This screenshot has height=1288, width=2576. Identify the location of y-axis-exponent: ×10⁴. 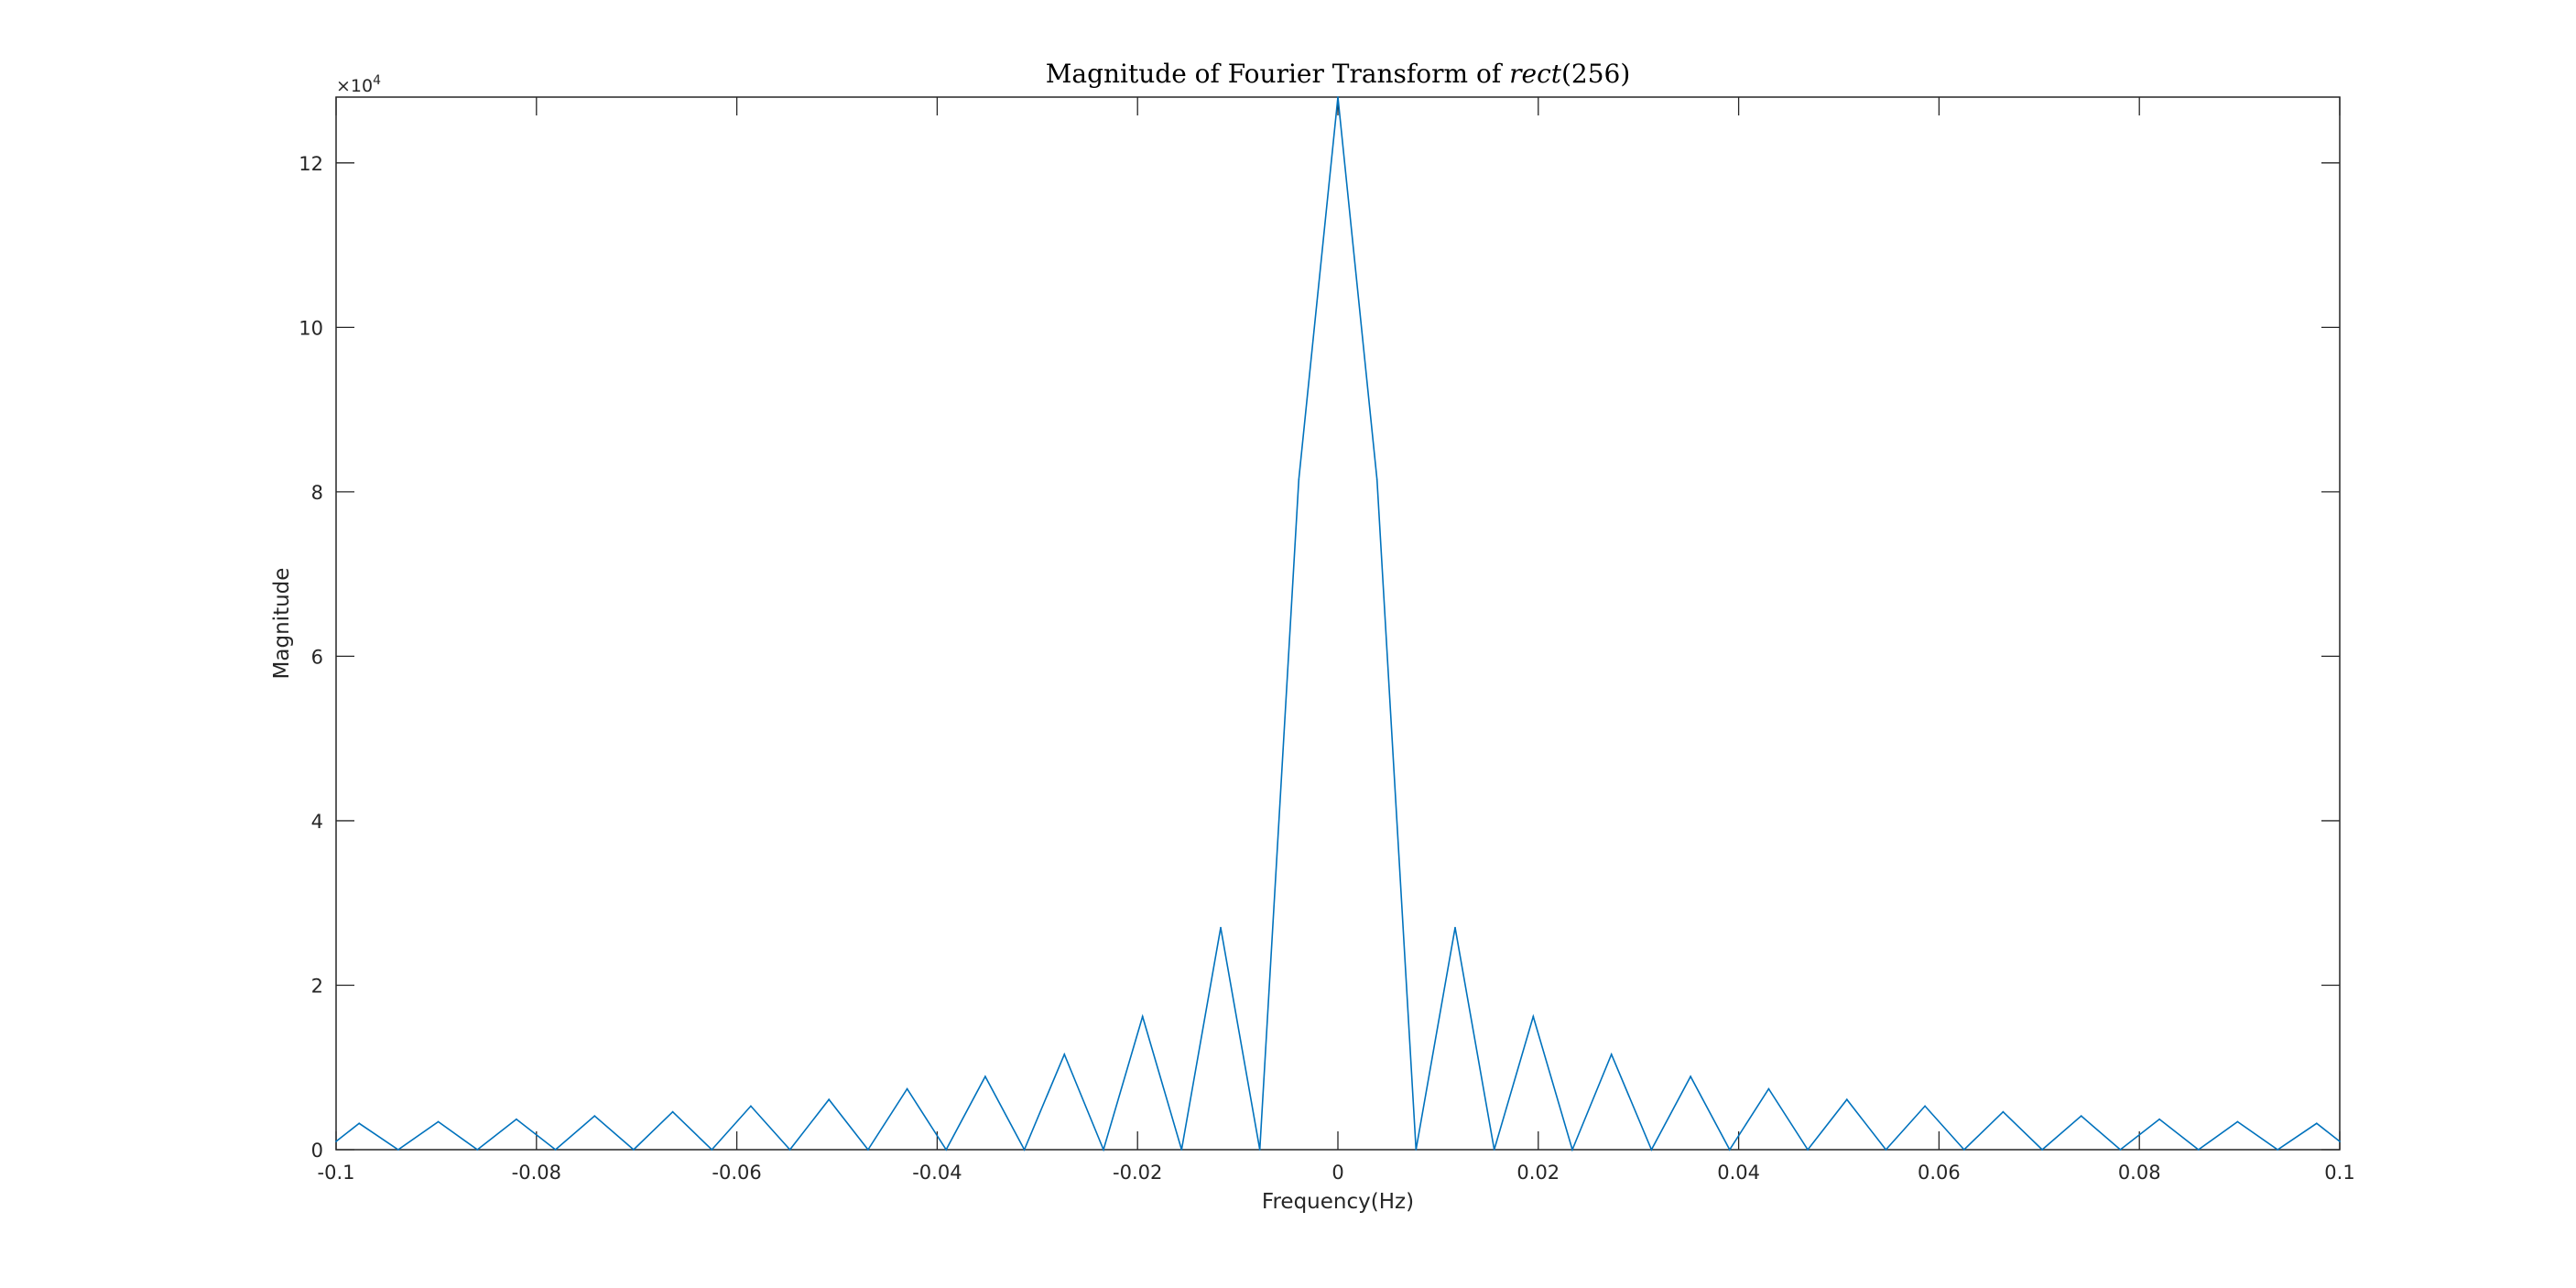
(358, 85).